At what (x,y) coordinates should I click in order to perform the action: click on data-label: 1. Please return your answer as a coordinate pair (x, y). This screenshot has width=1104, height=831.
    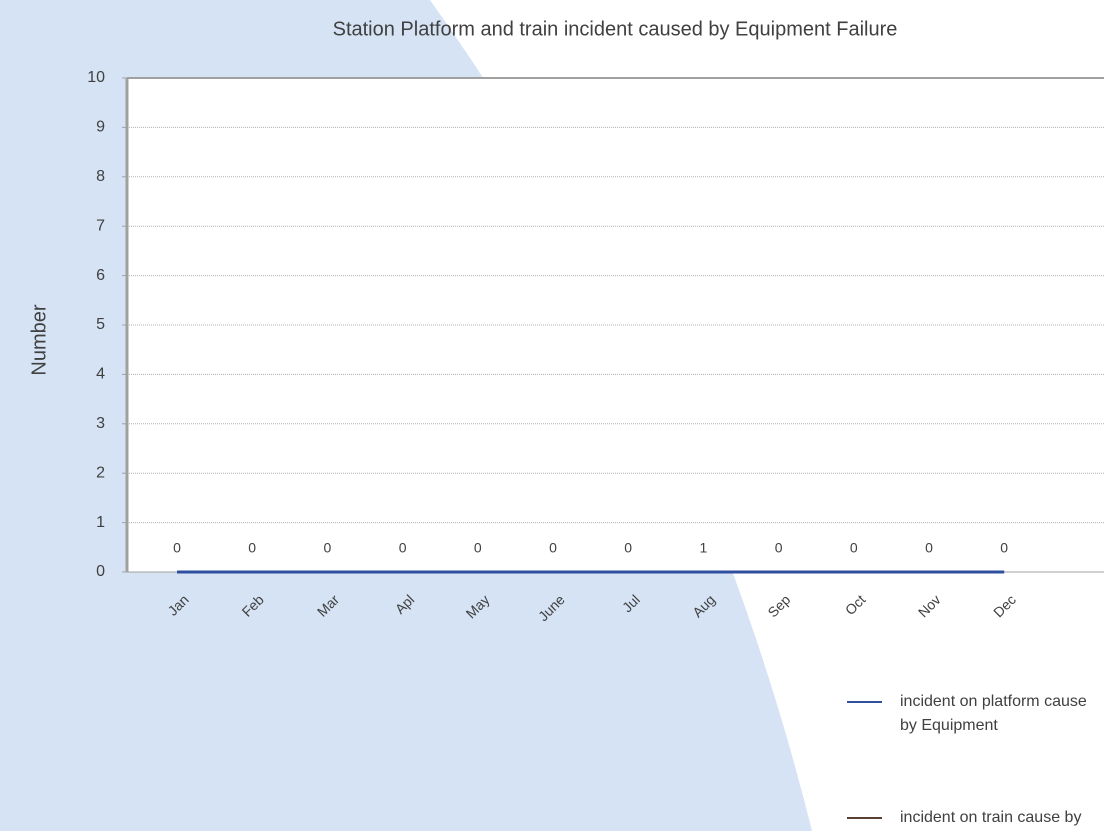
    Looking at the image, I should click on (704, 548).